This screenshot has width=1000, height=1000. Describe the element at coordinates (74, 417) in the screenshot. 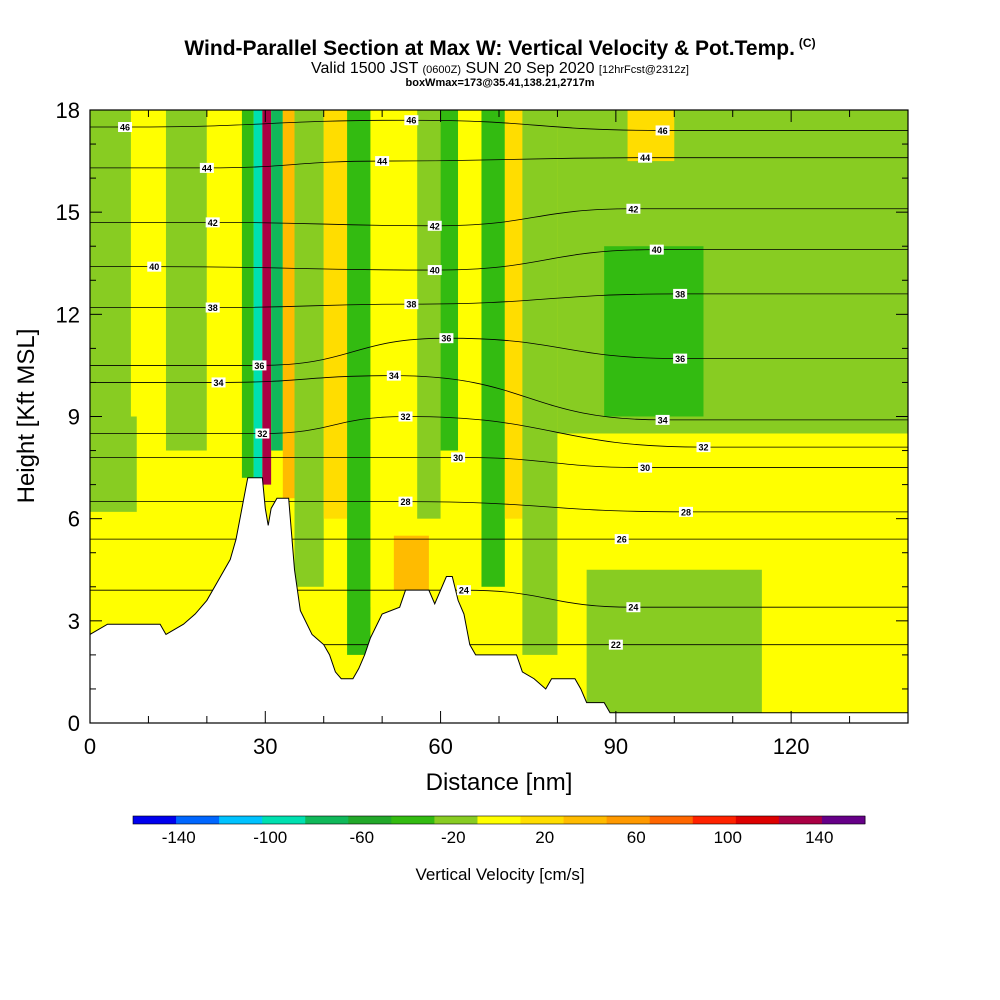

I see `y-tick-label: 9` at that location.